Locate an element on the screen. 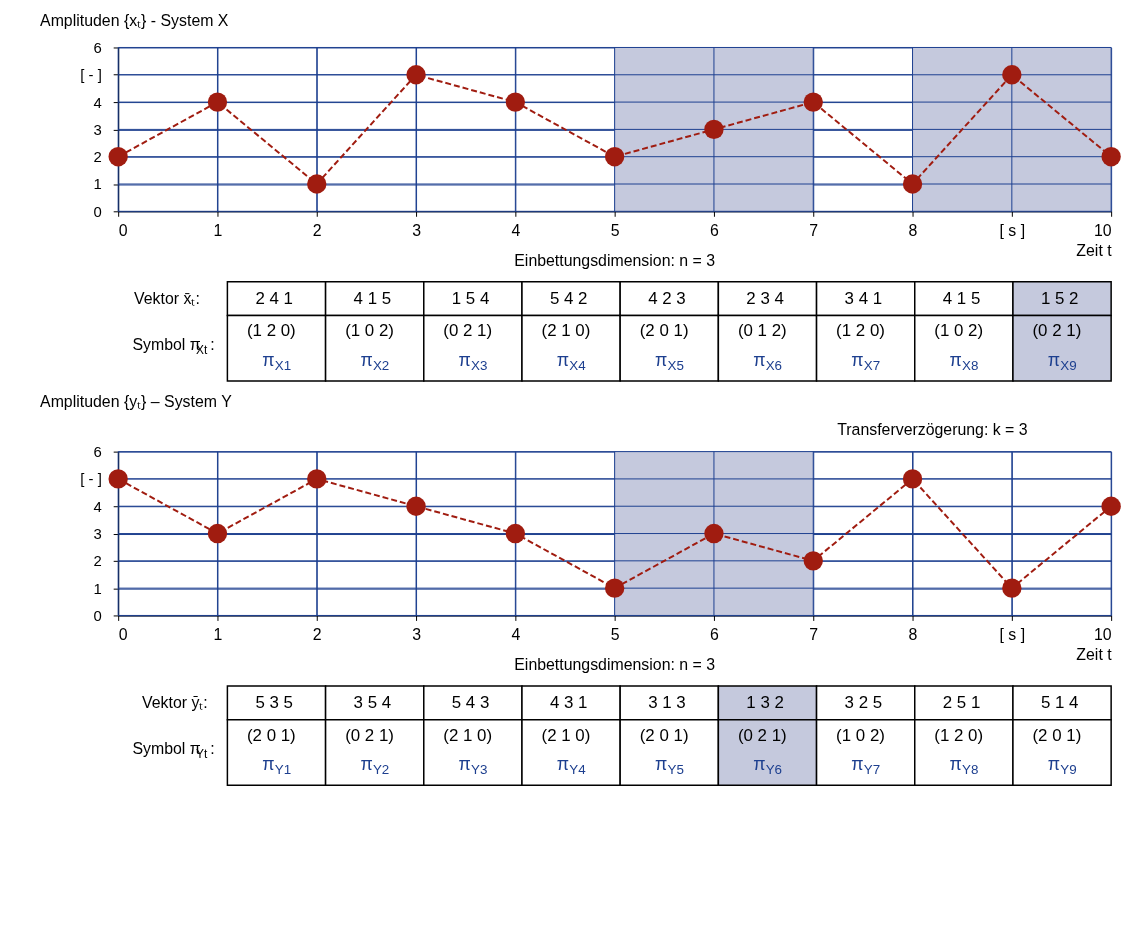 The height and width of the screenshot is (935, 1131). text: 3 1 3 is located at coordinates (667, 702).